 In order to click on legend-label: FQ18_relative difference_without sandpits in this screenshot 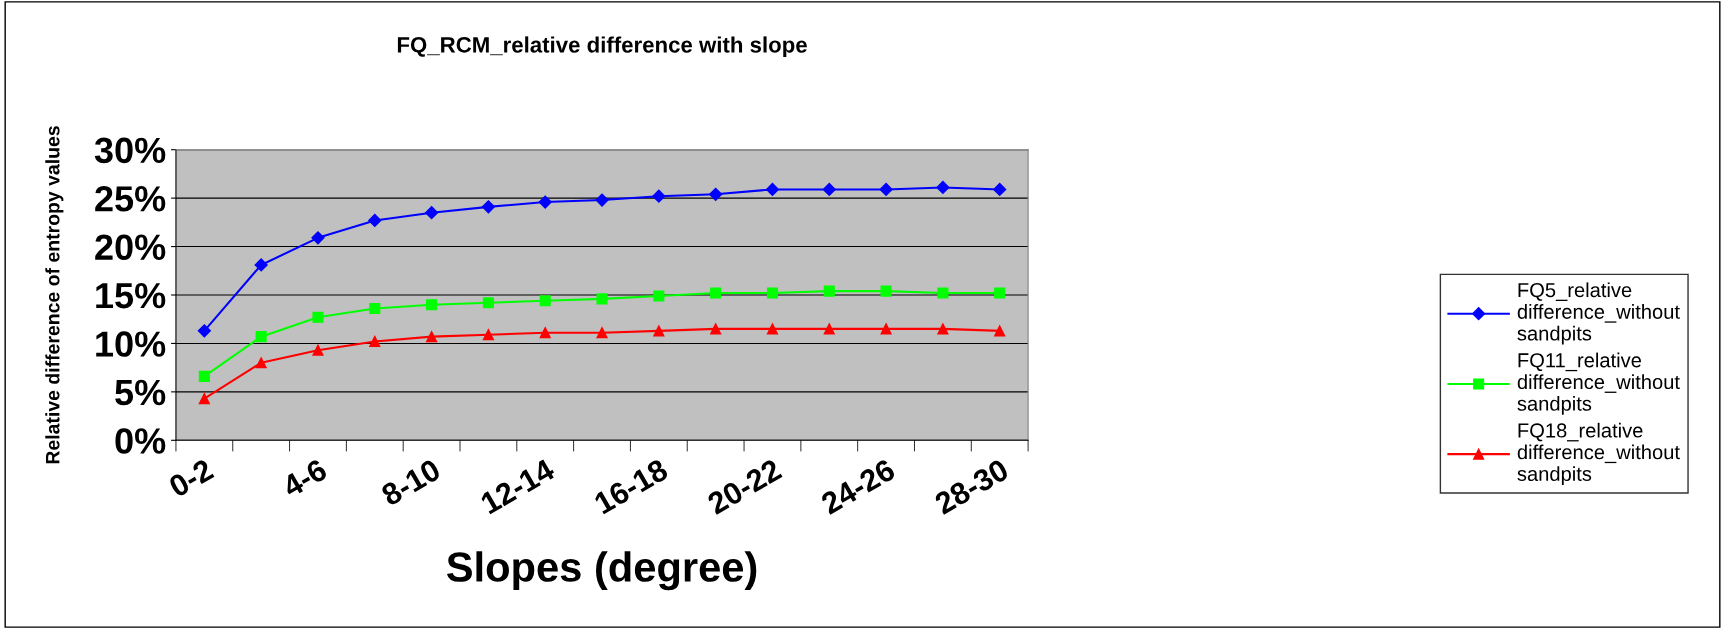, I will do `click(1598, 453)`.